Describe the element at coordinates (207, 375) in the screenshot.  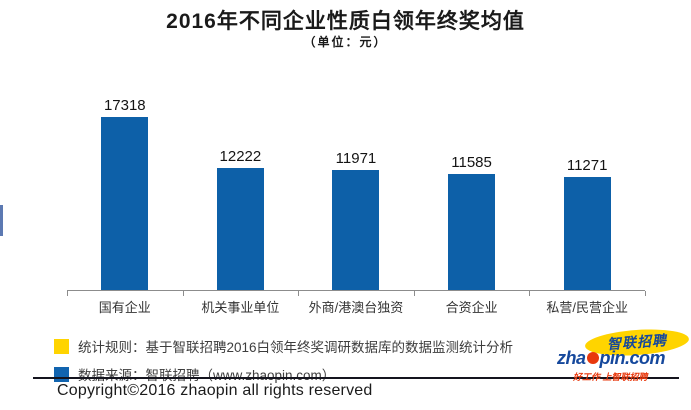
I see `footnote-text: 数据来源：智联招聘（www.zhaopin.com）` at that location.